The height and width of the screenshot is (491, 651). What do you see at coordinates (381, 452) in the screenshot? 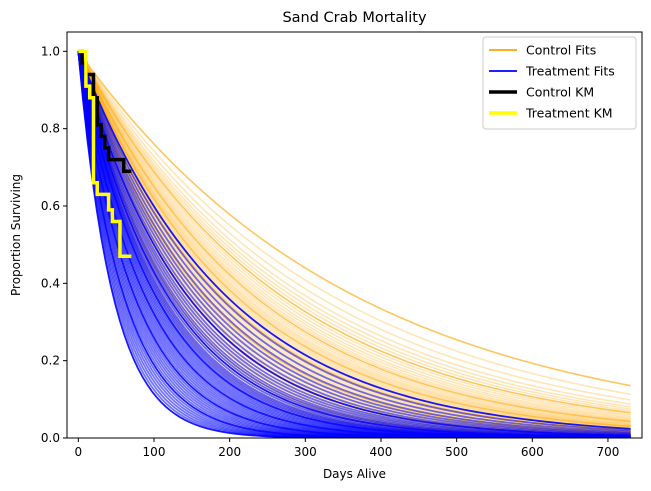
I see `x-tick-label: 400` at bounding box center [381, 452].